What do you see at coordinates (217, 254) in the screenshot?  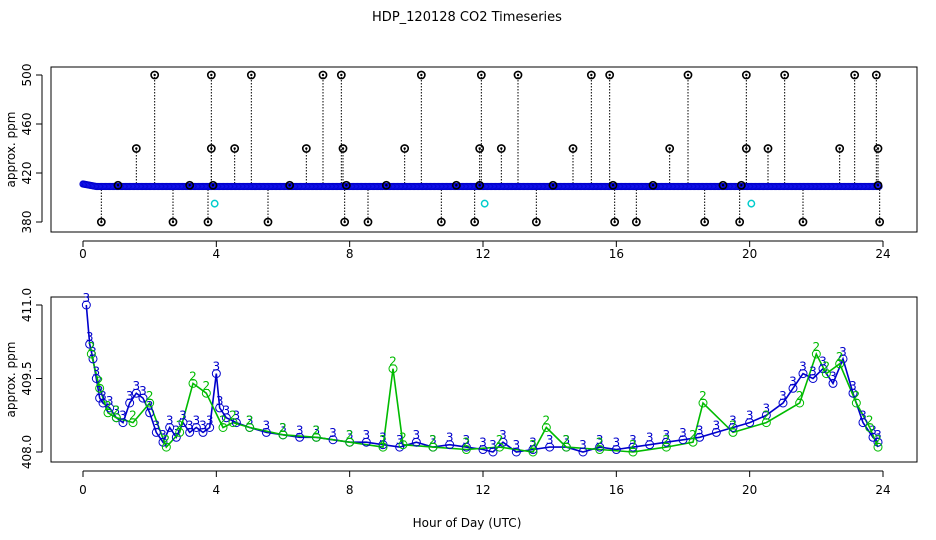 I see `x-tick-label: 4` at bounding box center [217, 254].